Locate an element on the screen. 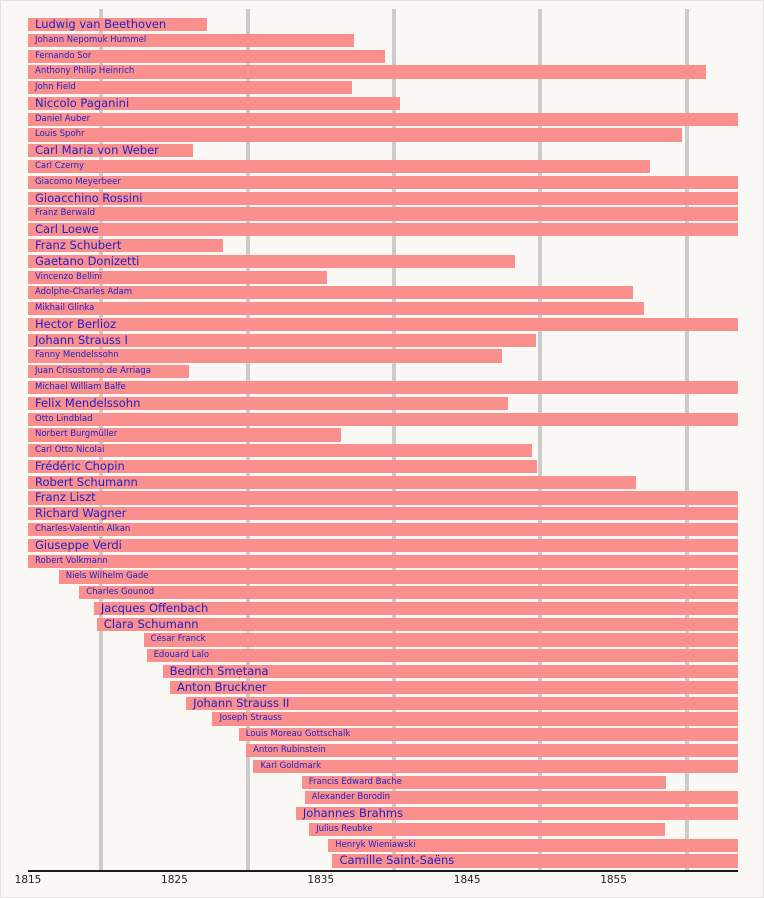 This screenshot has width=764, height=898. composer-row: Johann Strauss I is located at coordinates (383, 341).